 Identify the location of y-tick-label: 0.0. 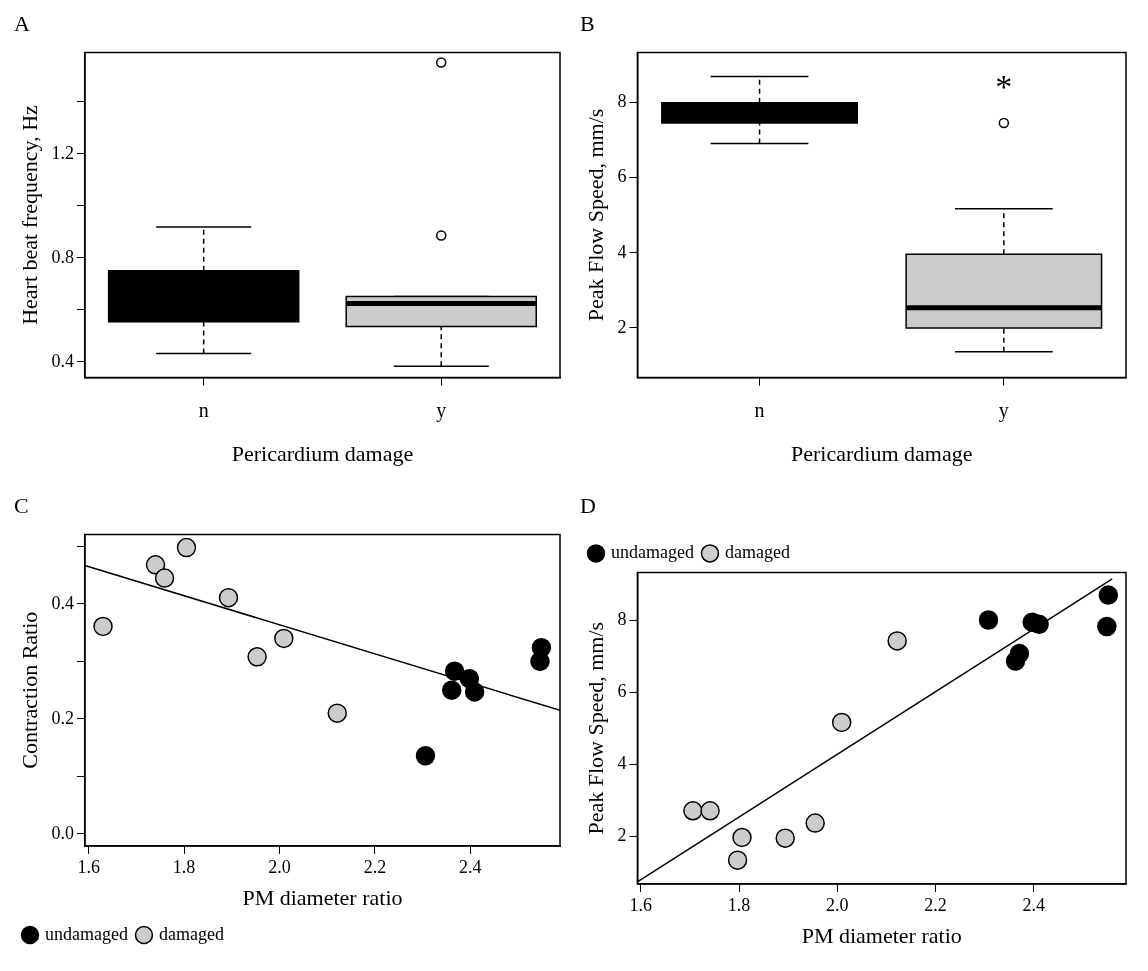
(62, 832).